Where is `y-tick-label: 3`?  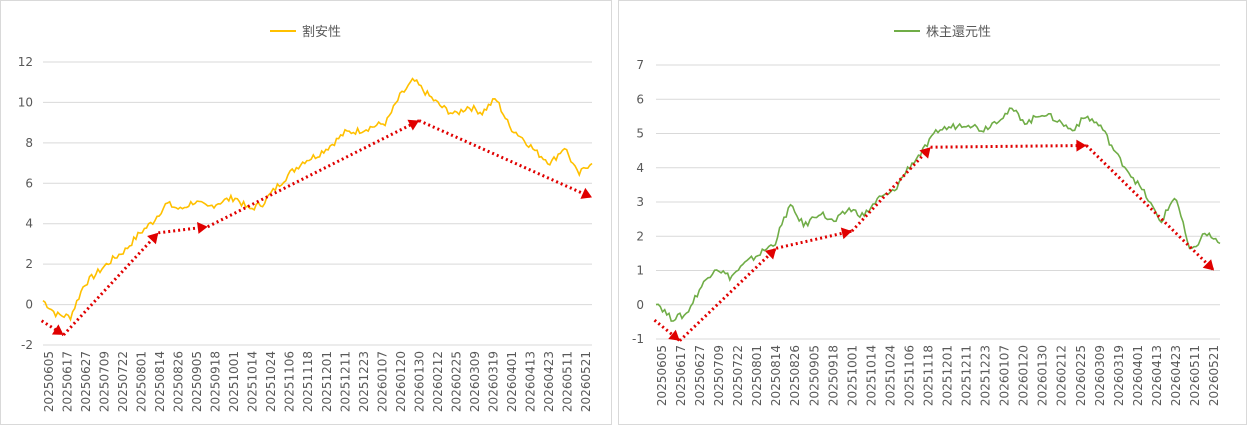 y-tick-label: 3 is located at coordinates (640, 202).